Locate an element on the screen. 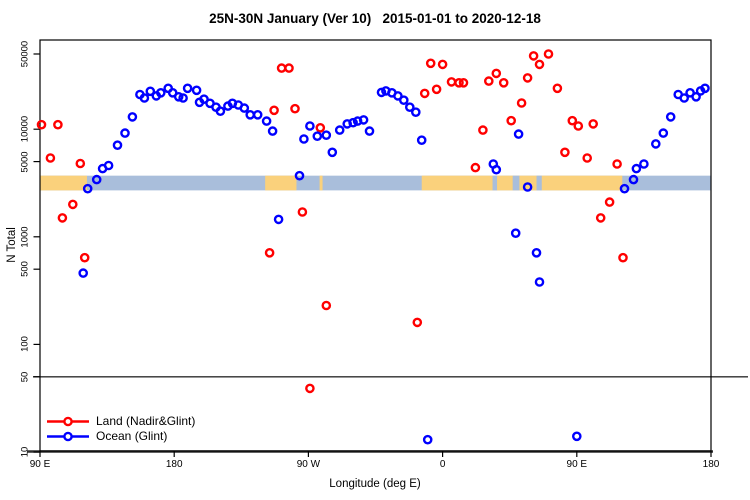 The image size is (750, 500). x-tick-label: 90 E is located at coordinates (577, 464).